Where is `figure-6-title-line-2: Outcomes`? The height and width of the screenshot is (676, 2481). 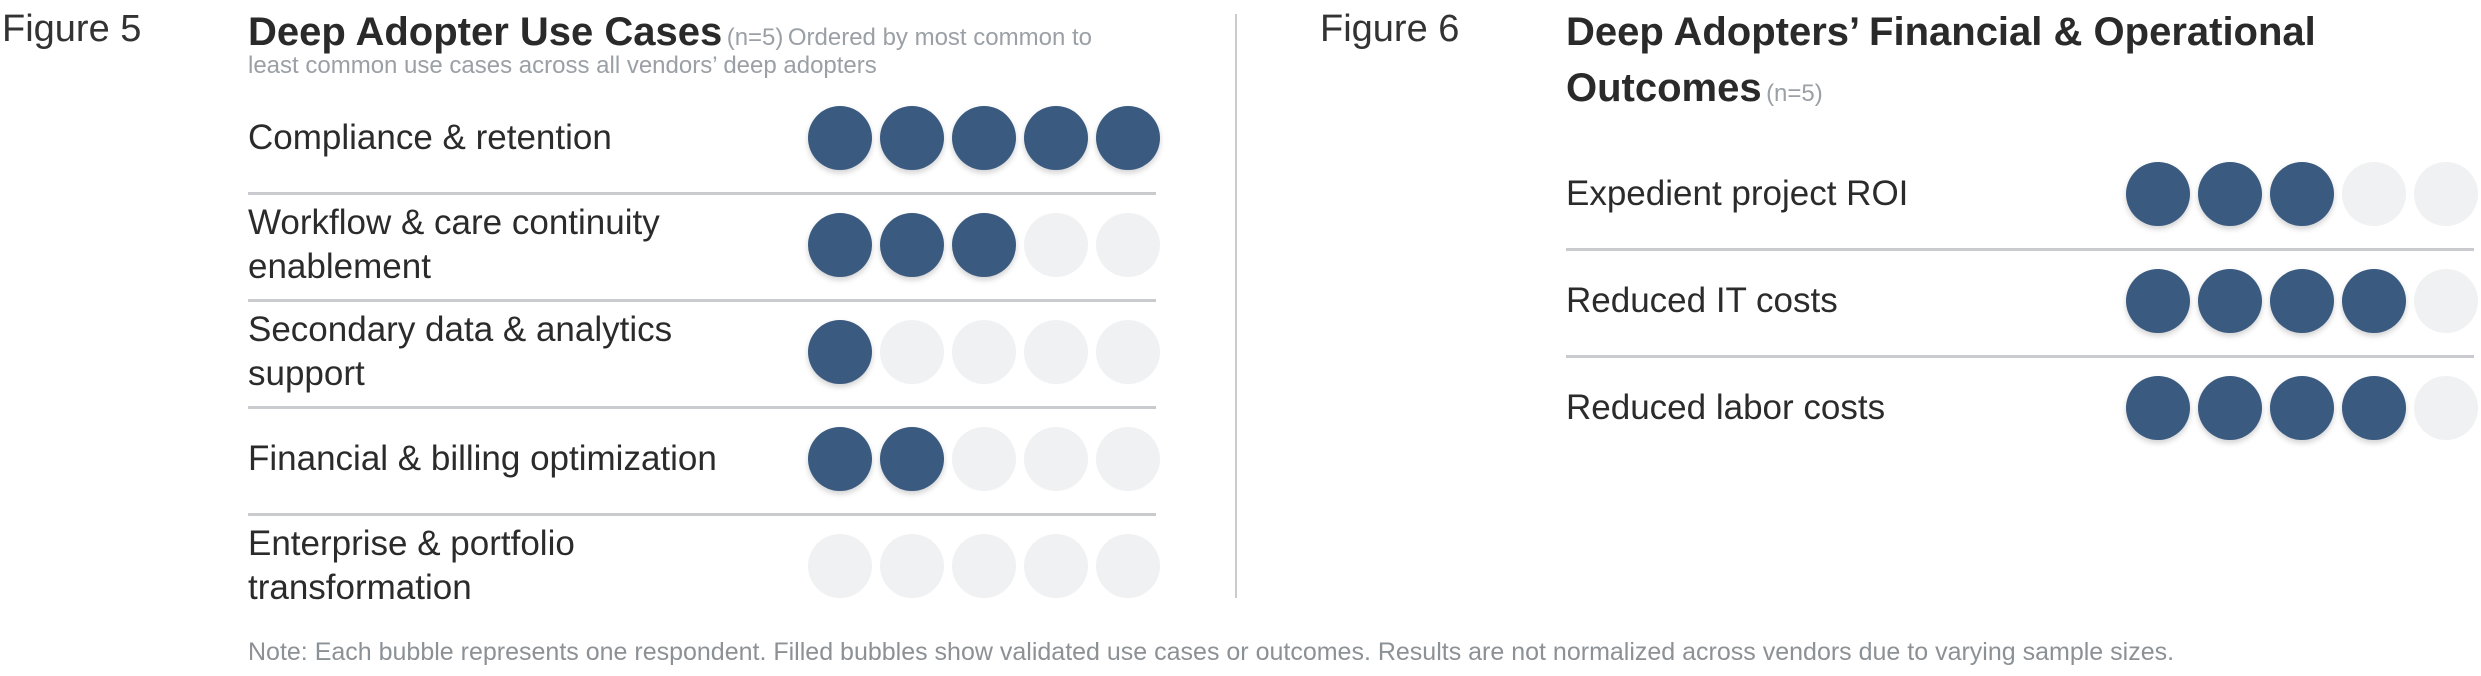
figure-6-title-line-2: Outcomes is located at coordinates (1664, 88).